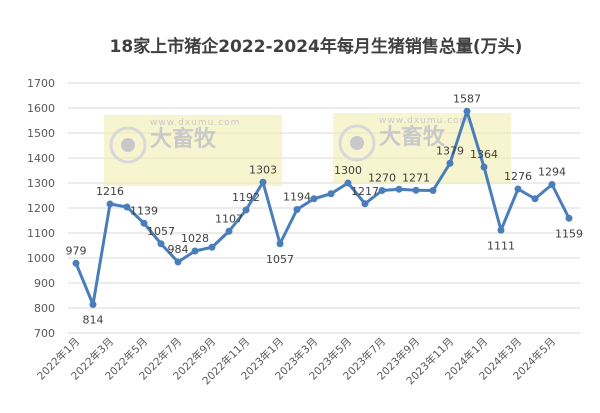 The width and height of the screenshot is (600, 413). What do you see at coordinates (41, 133) in the screenshot?
I see `y-tick-label: 1500` at bounding box center [41, 133].